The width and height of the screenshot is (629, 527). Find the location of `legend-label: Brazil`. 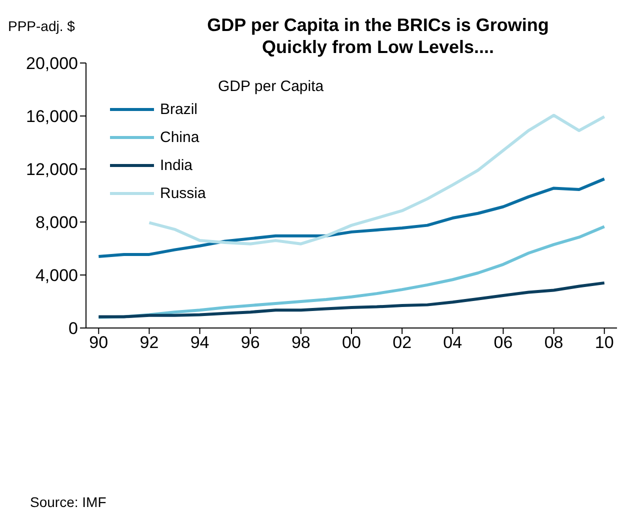

legend-label: Brazil is located at coordinates (179, 109).